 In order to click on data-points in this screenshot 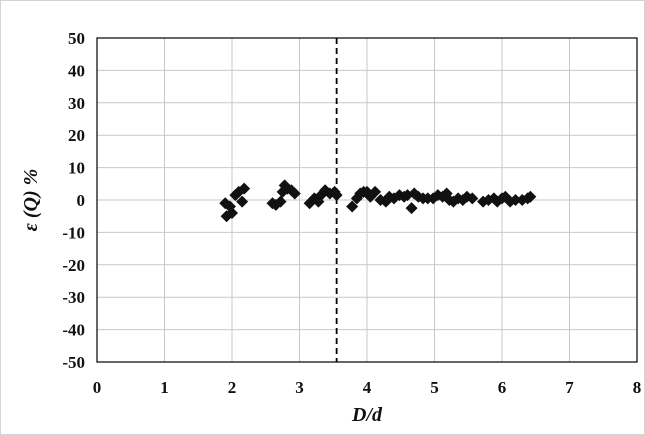, I will do `click(378, 201)`.